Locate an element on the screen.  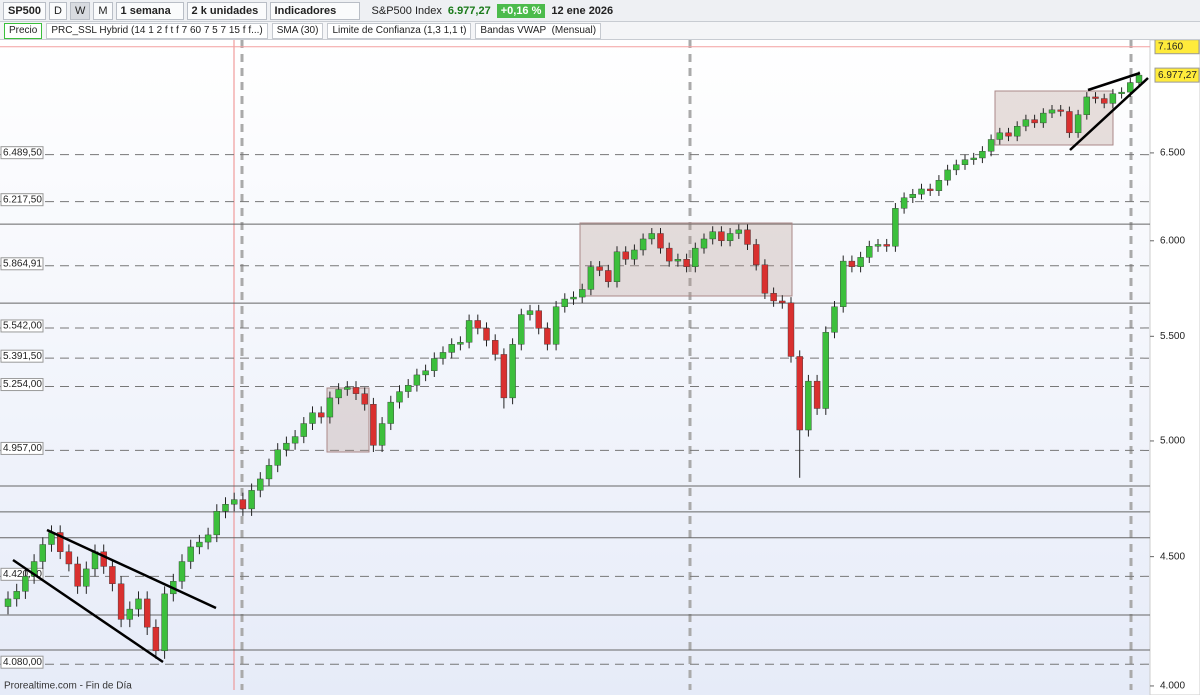
period-button: D is located at coordinates (58, 10).